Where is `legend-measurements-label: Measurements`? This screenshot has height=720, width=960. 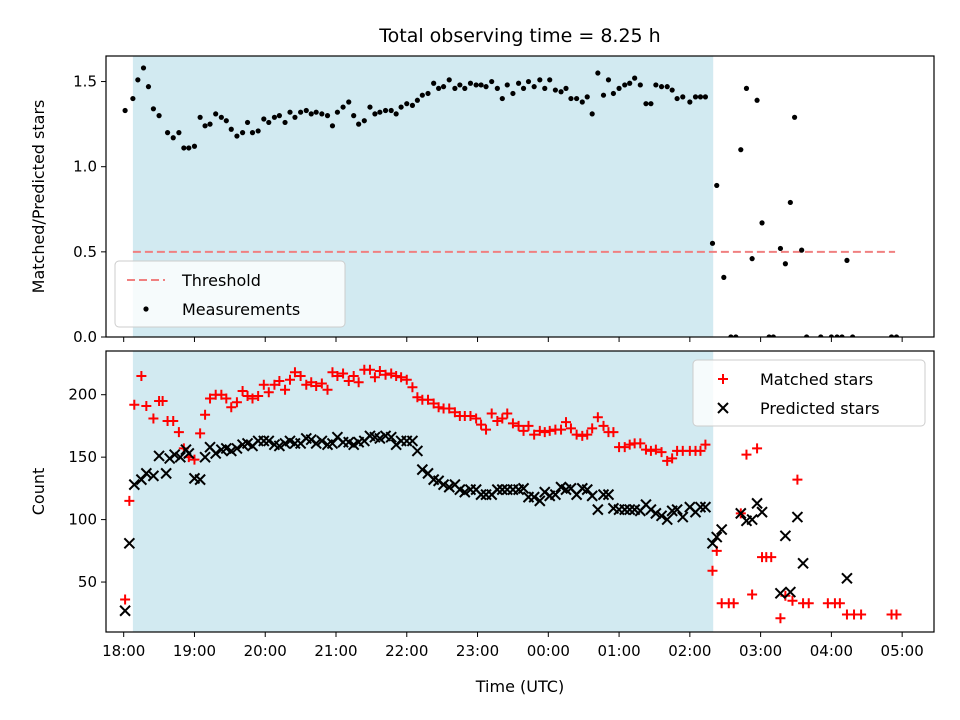 legend-measurements-label: Measurements is located at coordinates (241, 309).